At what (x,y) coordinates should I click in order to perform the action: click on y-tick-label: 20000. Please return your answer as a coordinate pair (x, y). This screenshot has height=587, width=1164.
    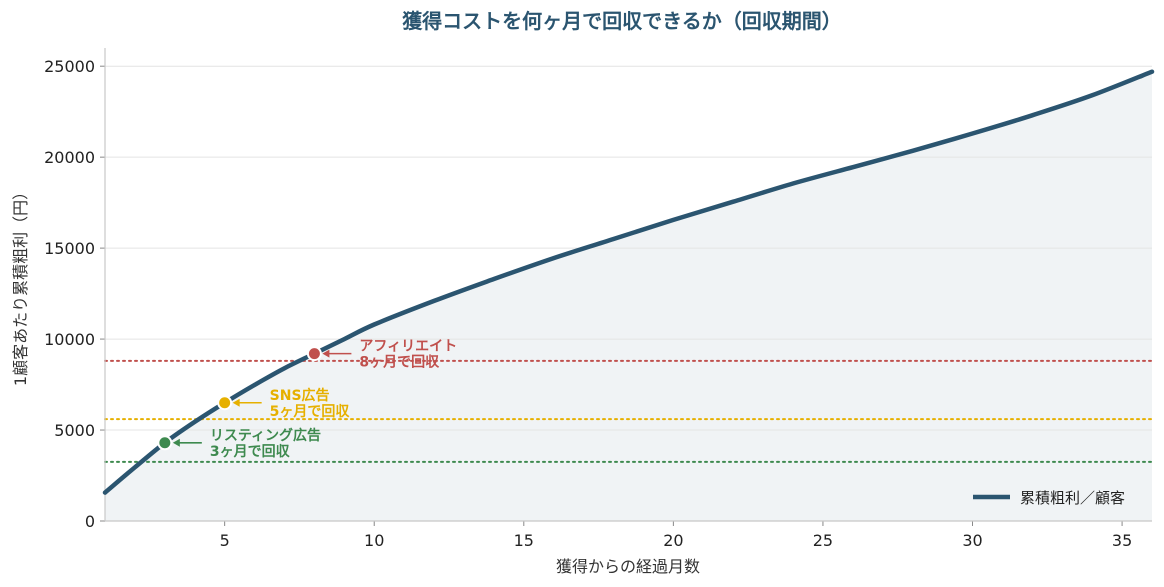
    Looking at the image, I should click on (69, 157).